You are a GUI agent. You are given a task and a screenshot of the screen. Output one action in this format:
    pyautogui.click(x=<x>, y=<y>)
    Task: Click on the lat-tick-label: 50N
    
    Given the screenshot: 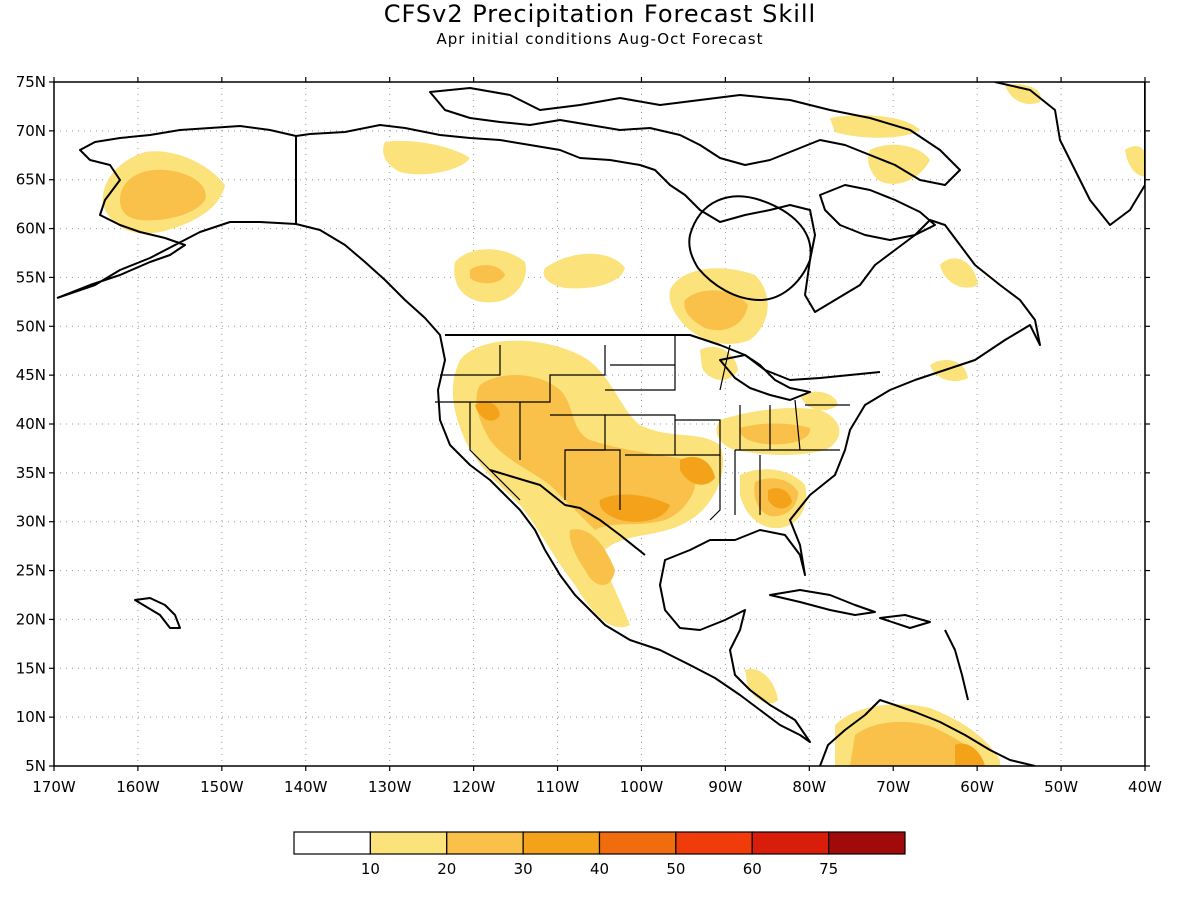 What is the action you would take?
    pyautogui.click(x=31, y=326)
    